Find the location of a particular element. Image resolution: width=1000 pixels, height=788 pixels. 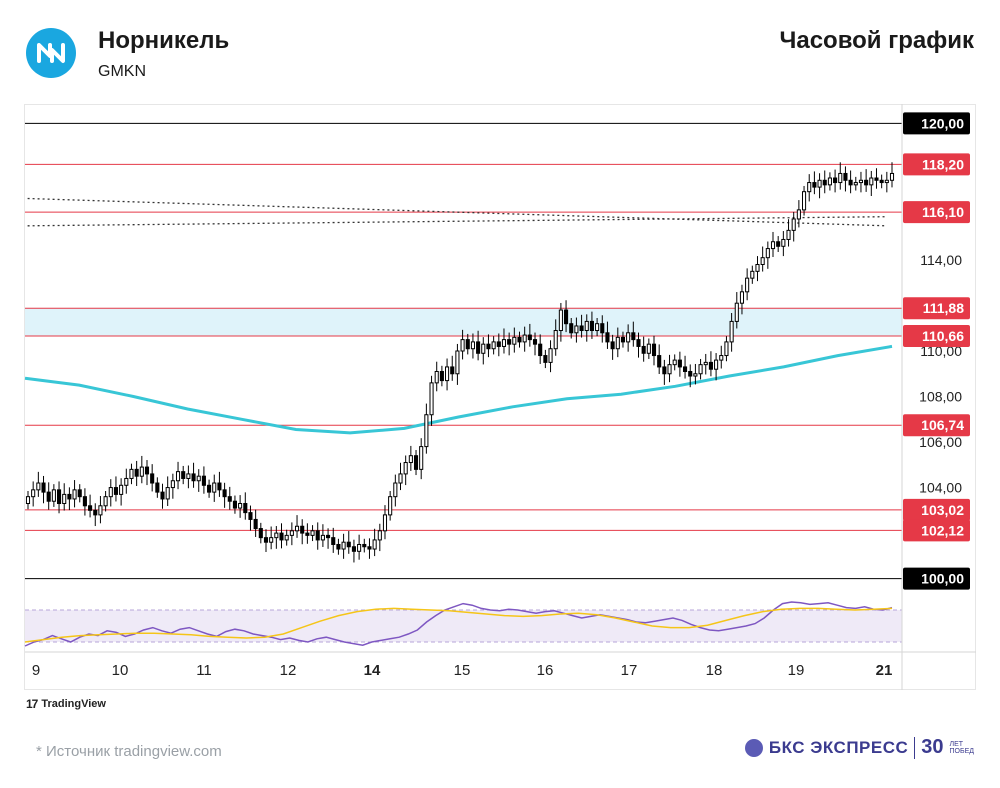

x-tick-label: 21 is located at coordinates (884, 670).